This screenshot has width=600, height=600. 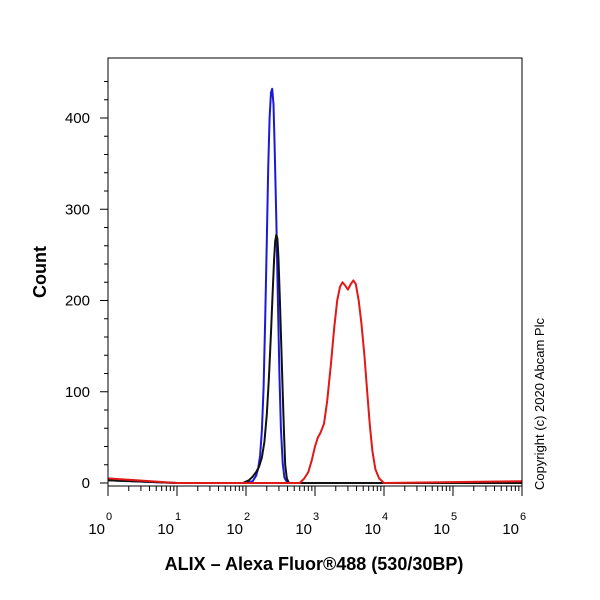 What do you see at coordinates (77, 209) in the screenshot?
I see `y-tick-label: 300` at bounding box center [77, 209].